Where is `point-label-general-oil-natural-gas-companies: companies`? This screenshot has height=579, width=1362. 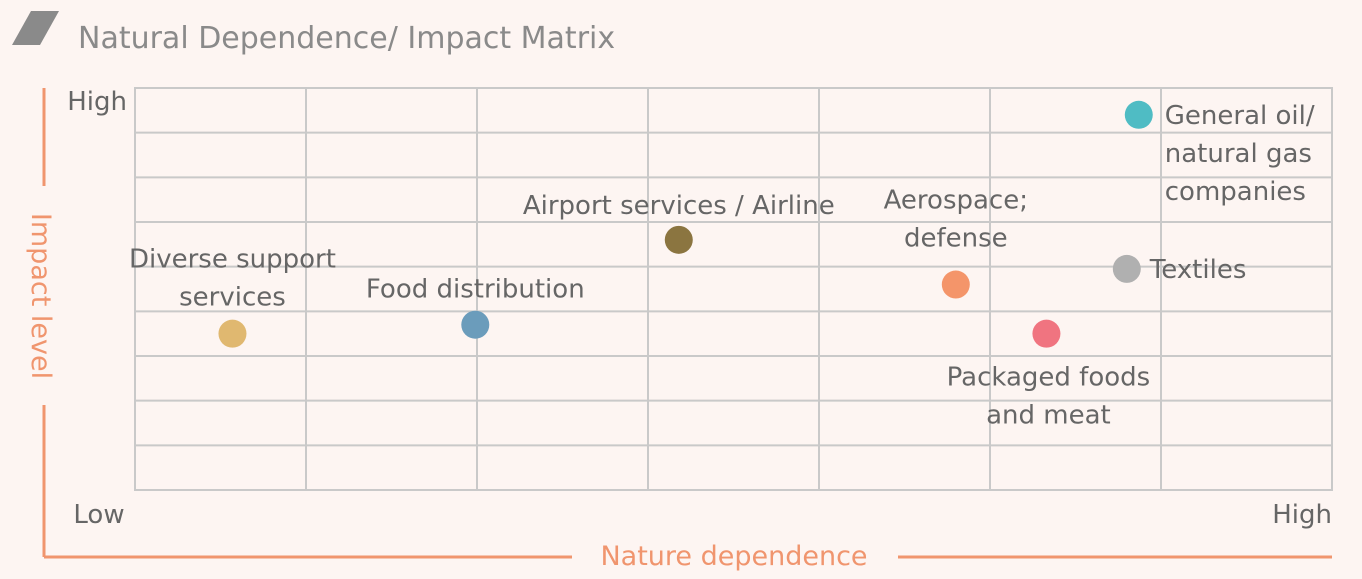
point-label-general-oil-natural-gas-companies: companies is located at coordinates (1235, 192).